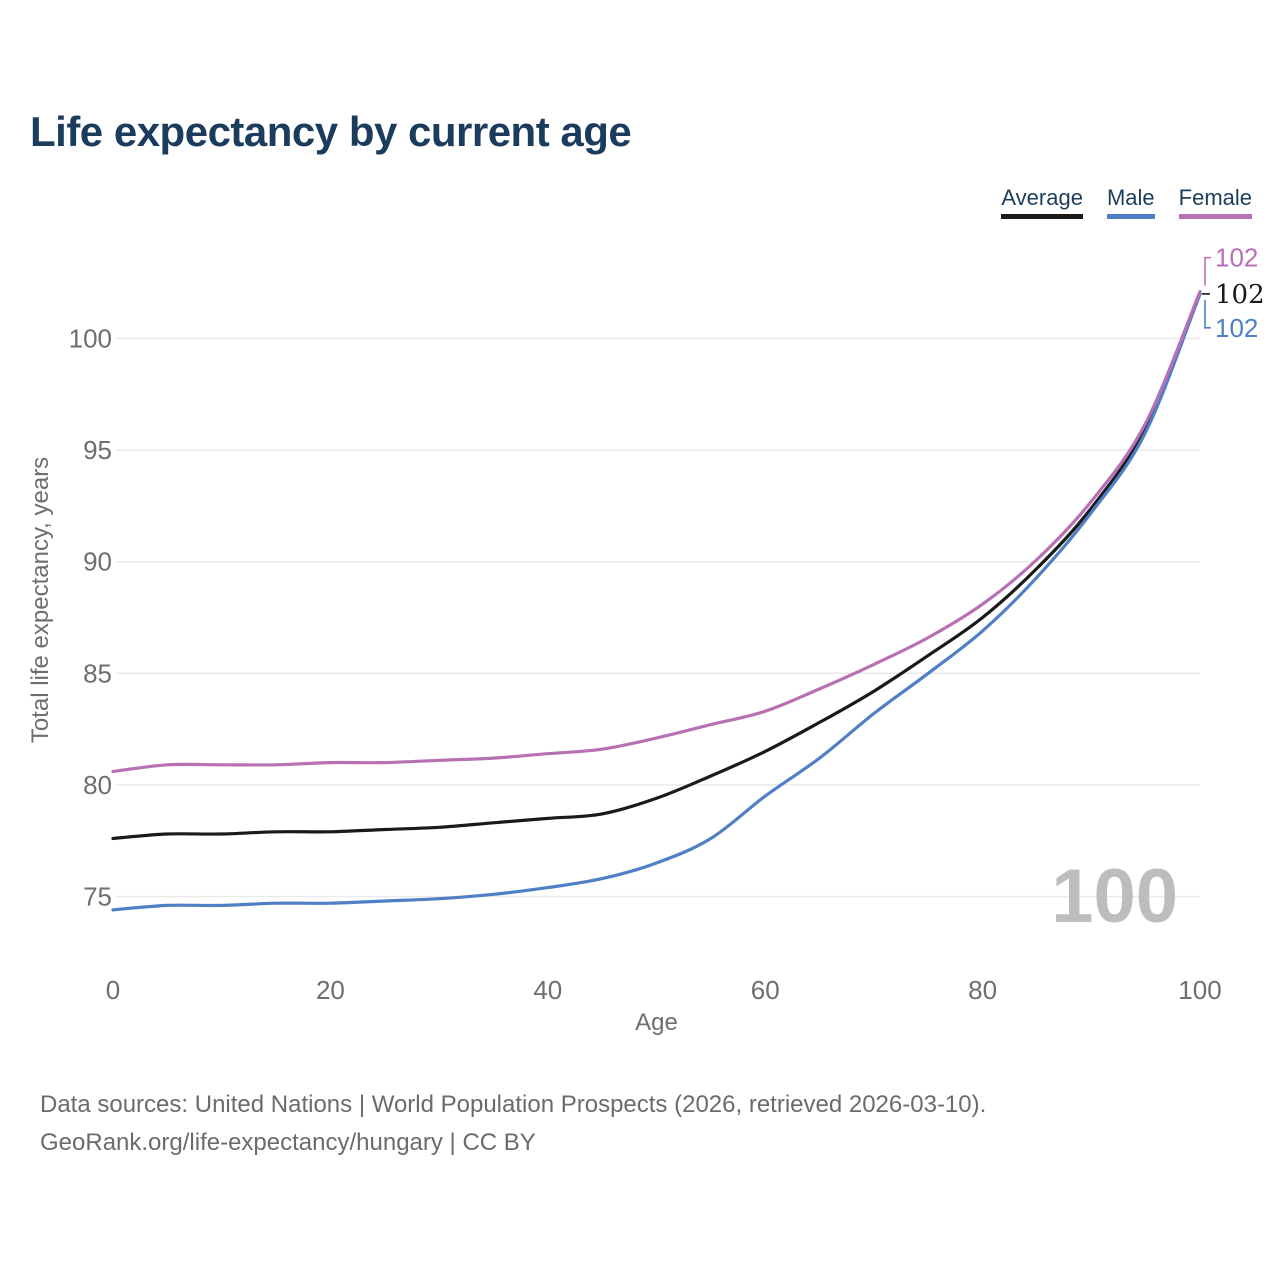 The image size is (1280, 1280). Describe the element at coordinates (547, 990) in the screenshot. I see `x-tick-label-40: 40` at that location.